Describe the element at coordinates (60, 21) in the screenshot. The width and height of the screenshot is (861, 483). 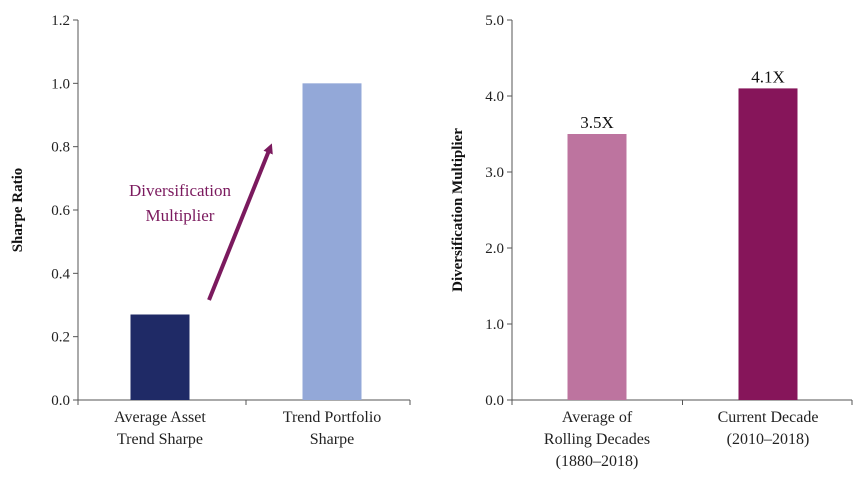
I see `y-tick-label: 1.2` at that location.